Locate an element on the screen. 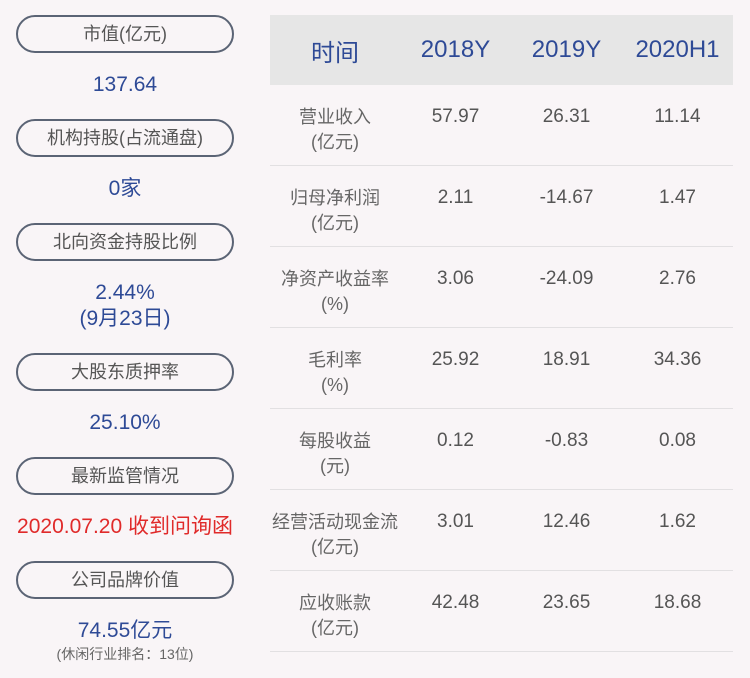  value-northbound-date: (9月23日) is located at coordinates (125, 318).